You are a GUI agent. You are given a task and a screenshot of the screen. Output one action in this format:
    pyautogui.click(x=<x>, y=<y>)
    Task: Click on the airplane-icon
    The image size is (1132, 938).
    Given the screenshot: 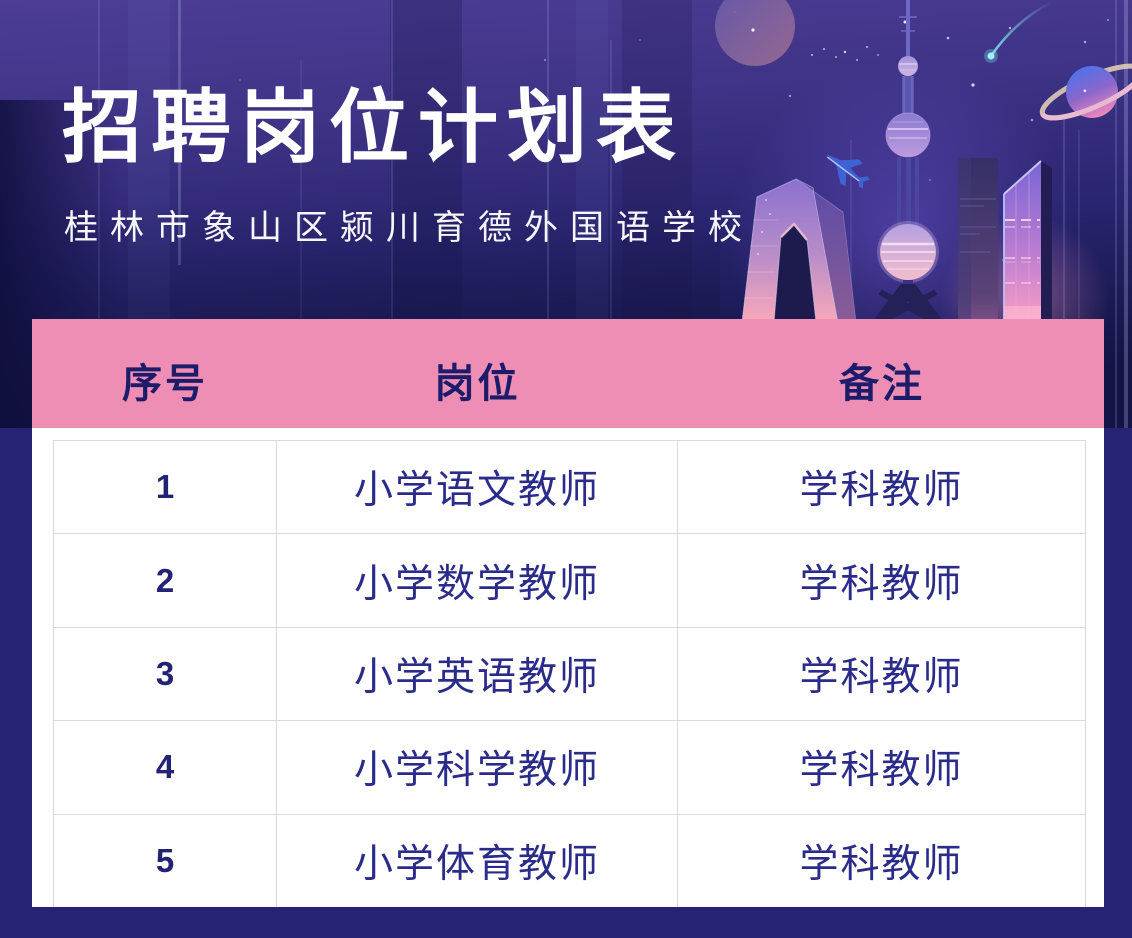 What is the action you would take?
    pyautogui.click(x=848, y=171)
    